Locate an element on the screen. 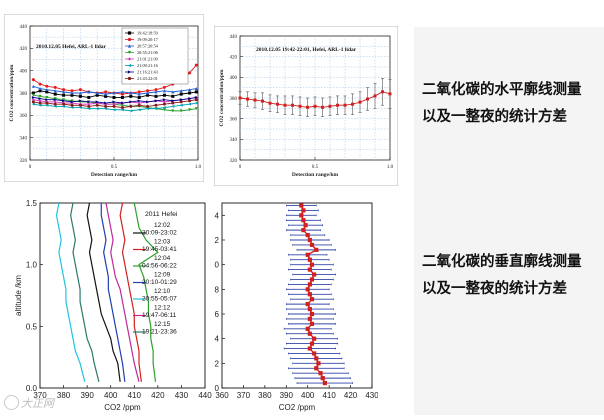  plot-area is located at coordinates (297, 295).